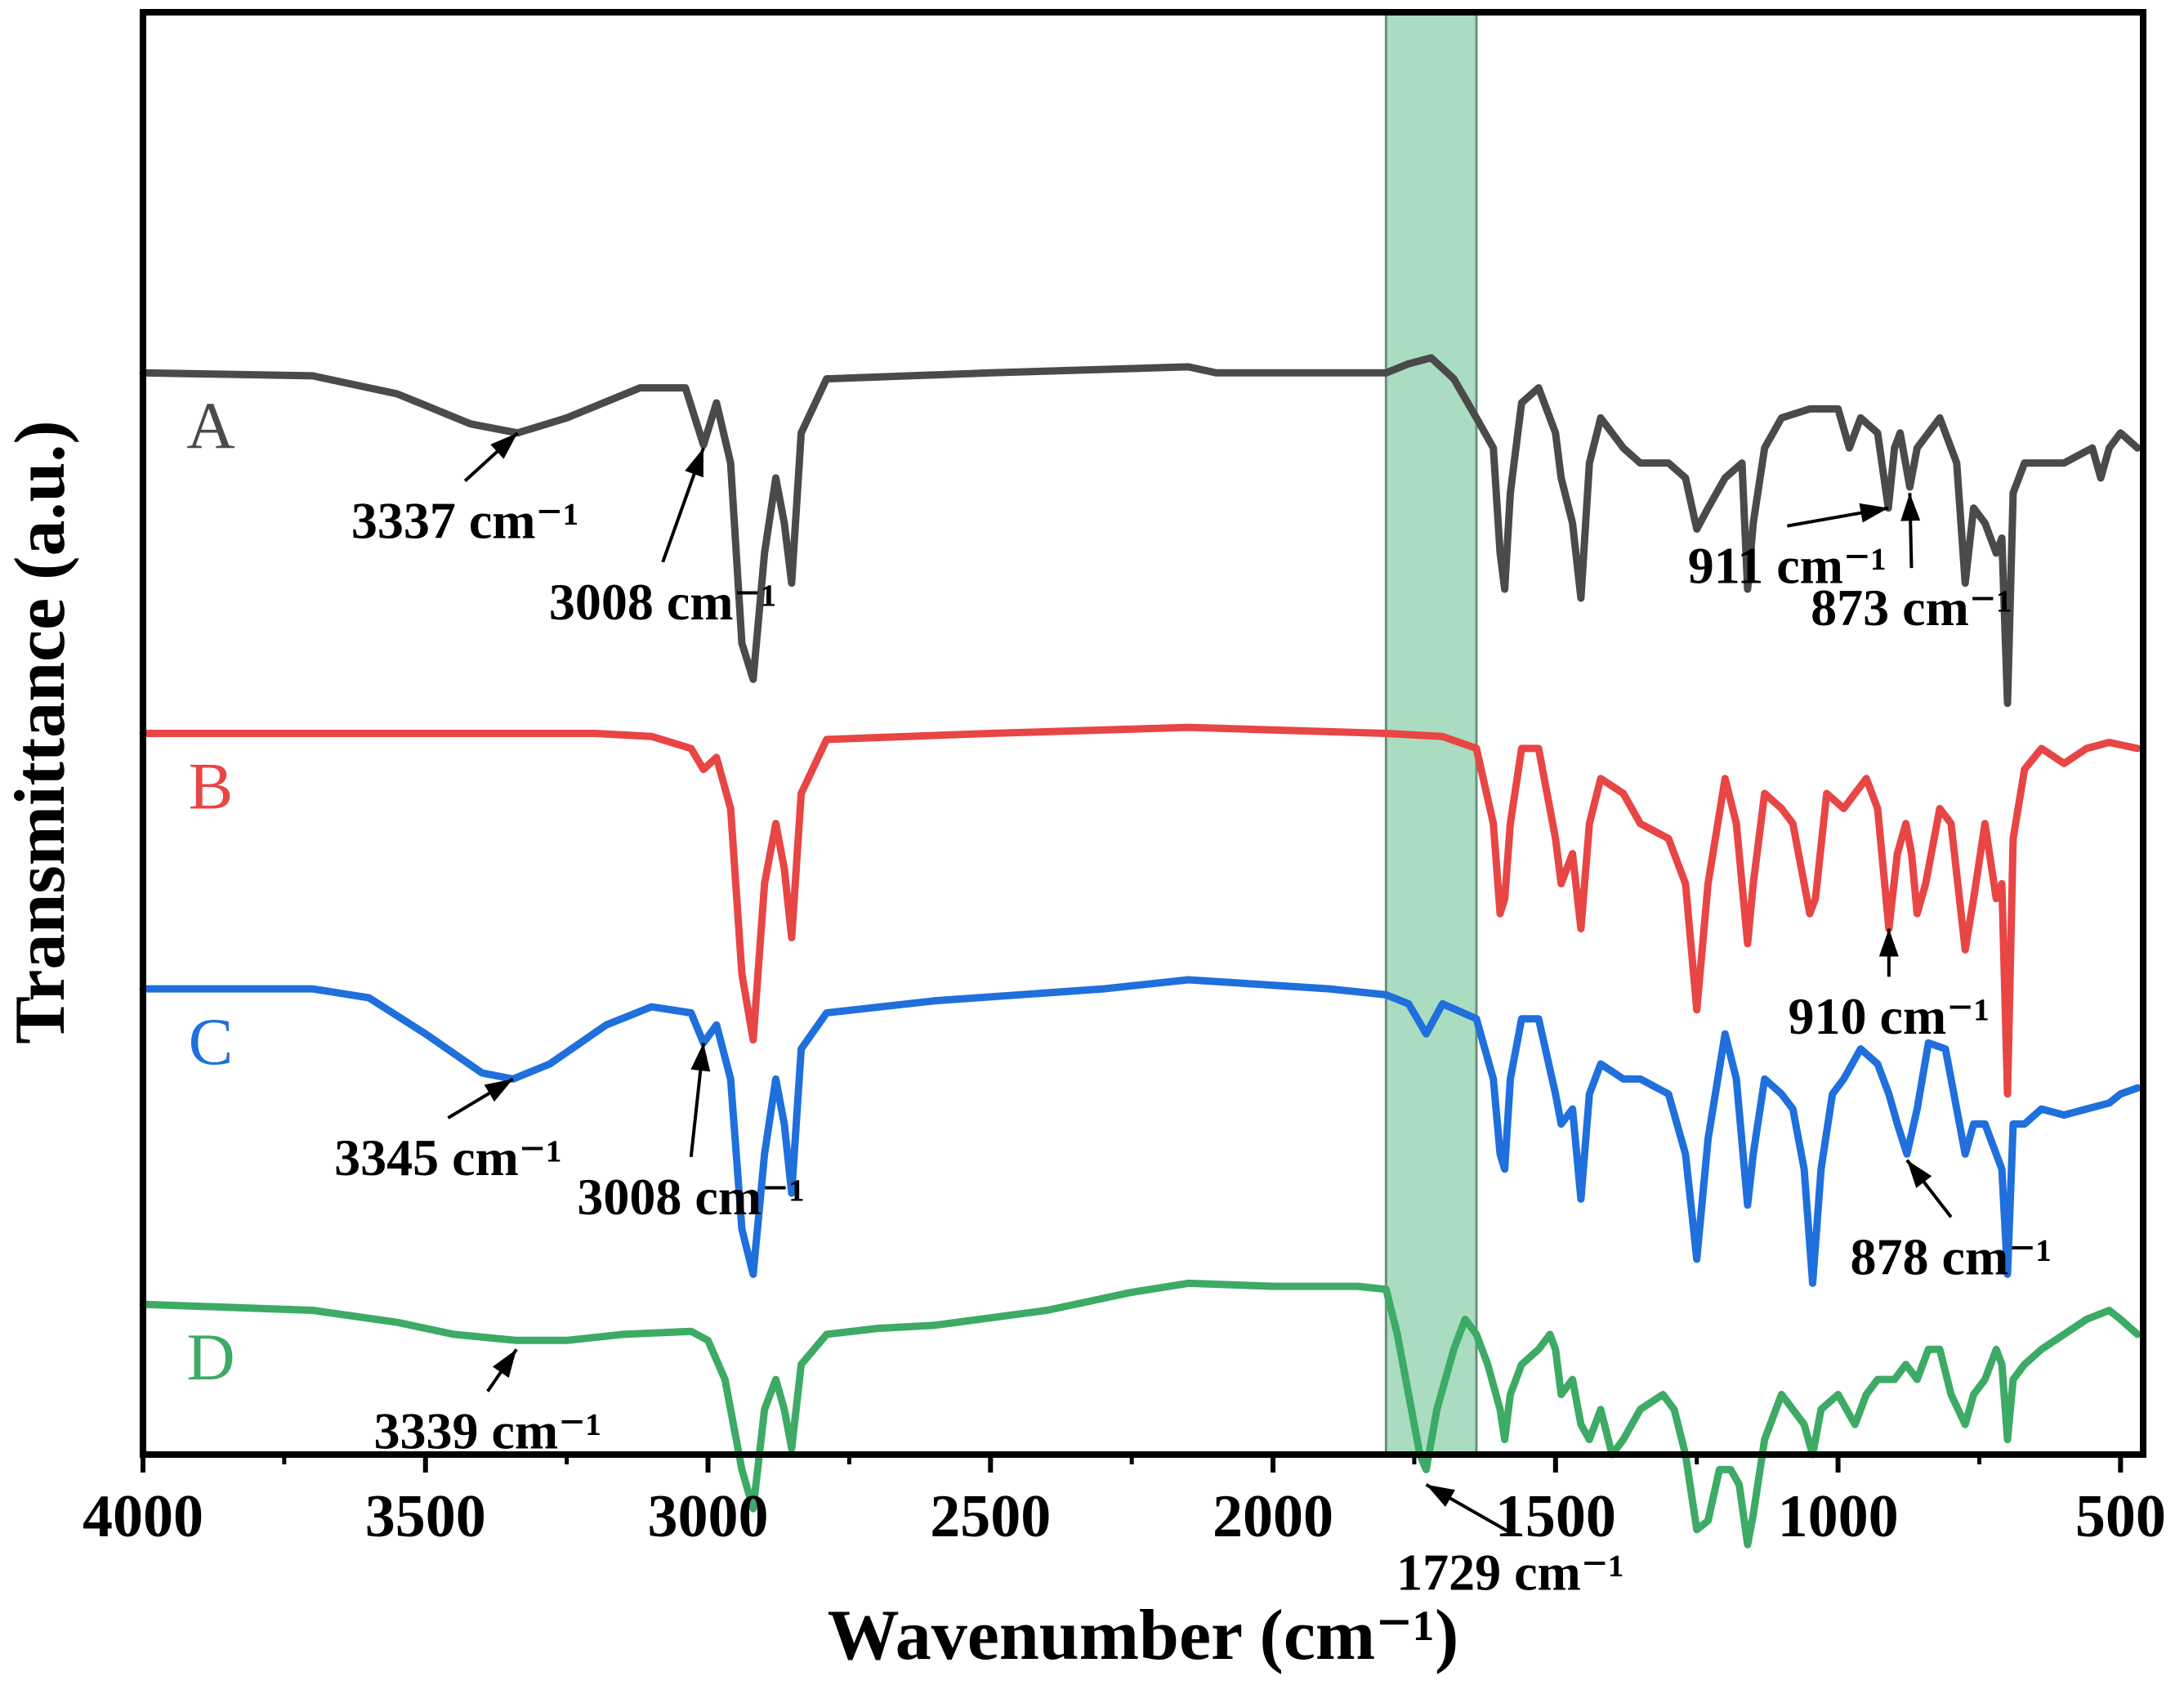  Describe the element at coordinates (448, 1158) in the screenshot. I see `peak-label: 3345 cm⁻¹` at that location.